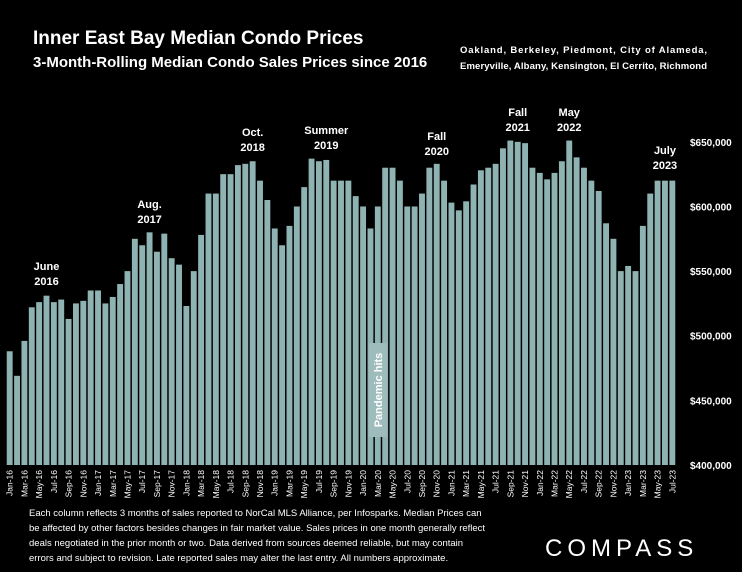  Describe the element at coordinates (436, 137) in the screenshot. I see `annotation: Fall` at that location.